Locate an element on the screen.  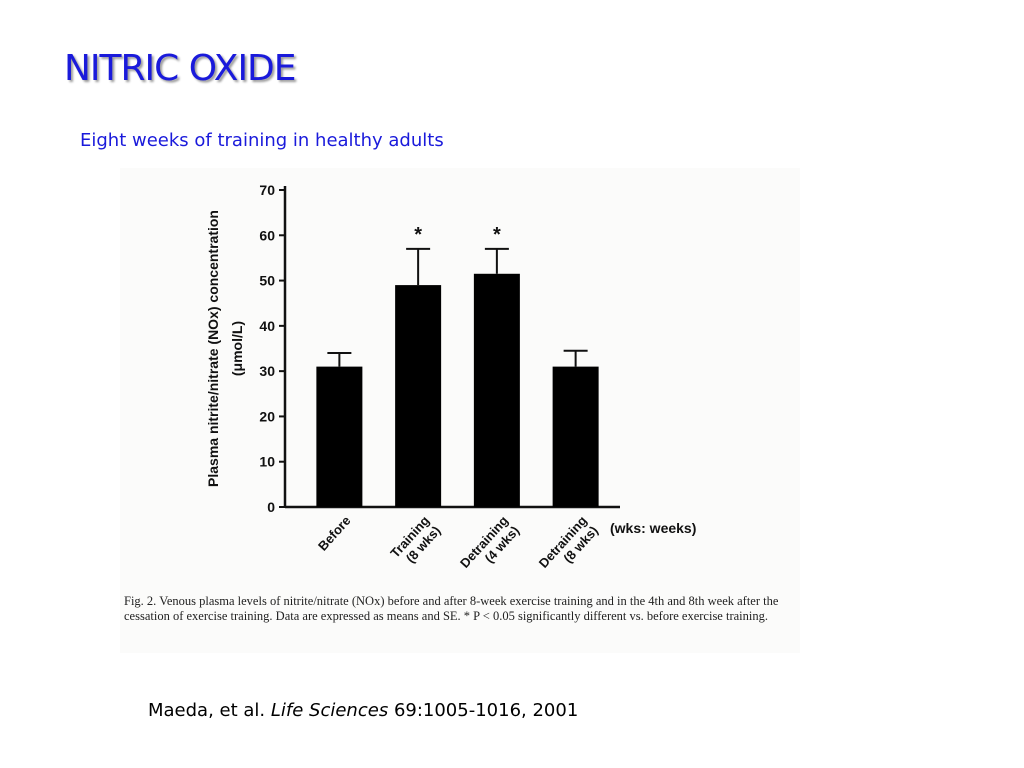
x-units-note: (wks: weeks) is located at coordinates (653, 528).